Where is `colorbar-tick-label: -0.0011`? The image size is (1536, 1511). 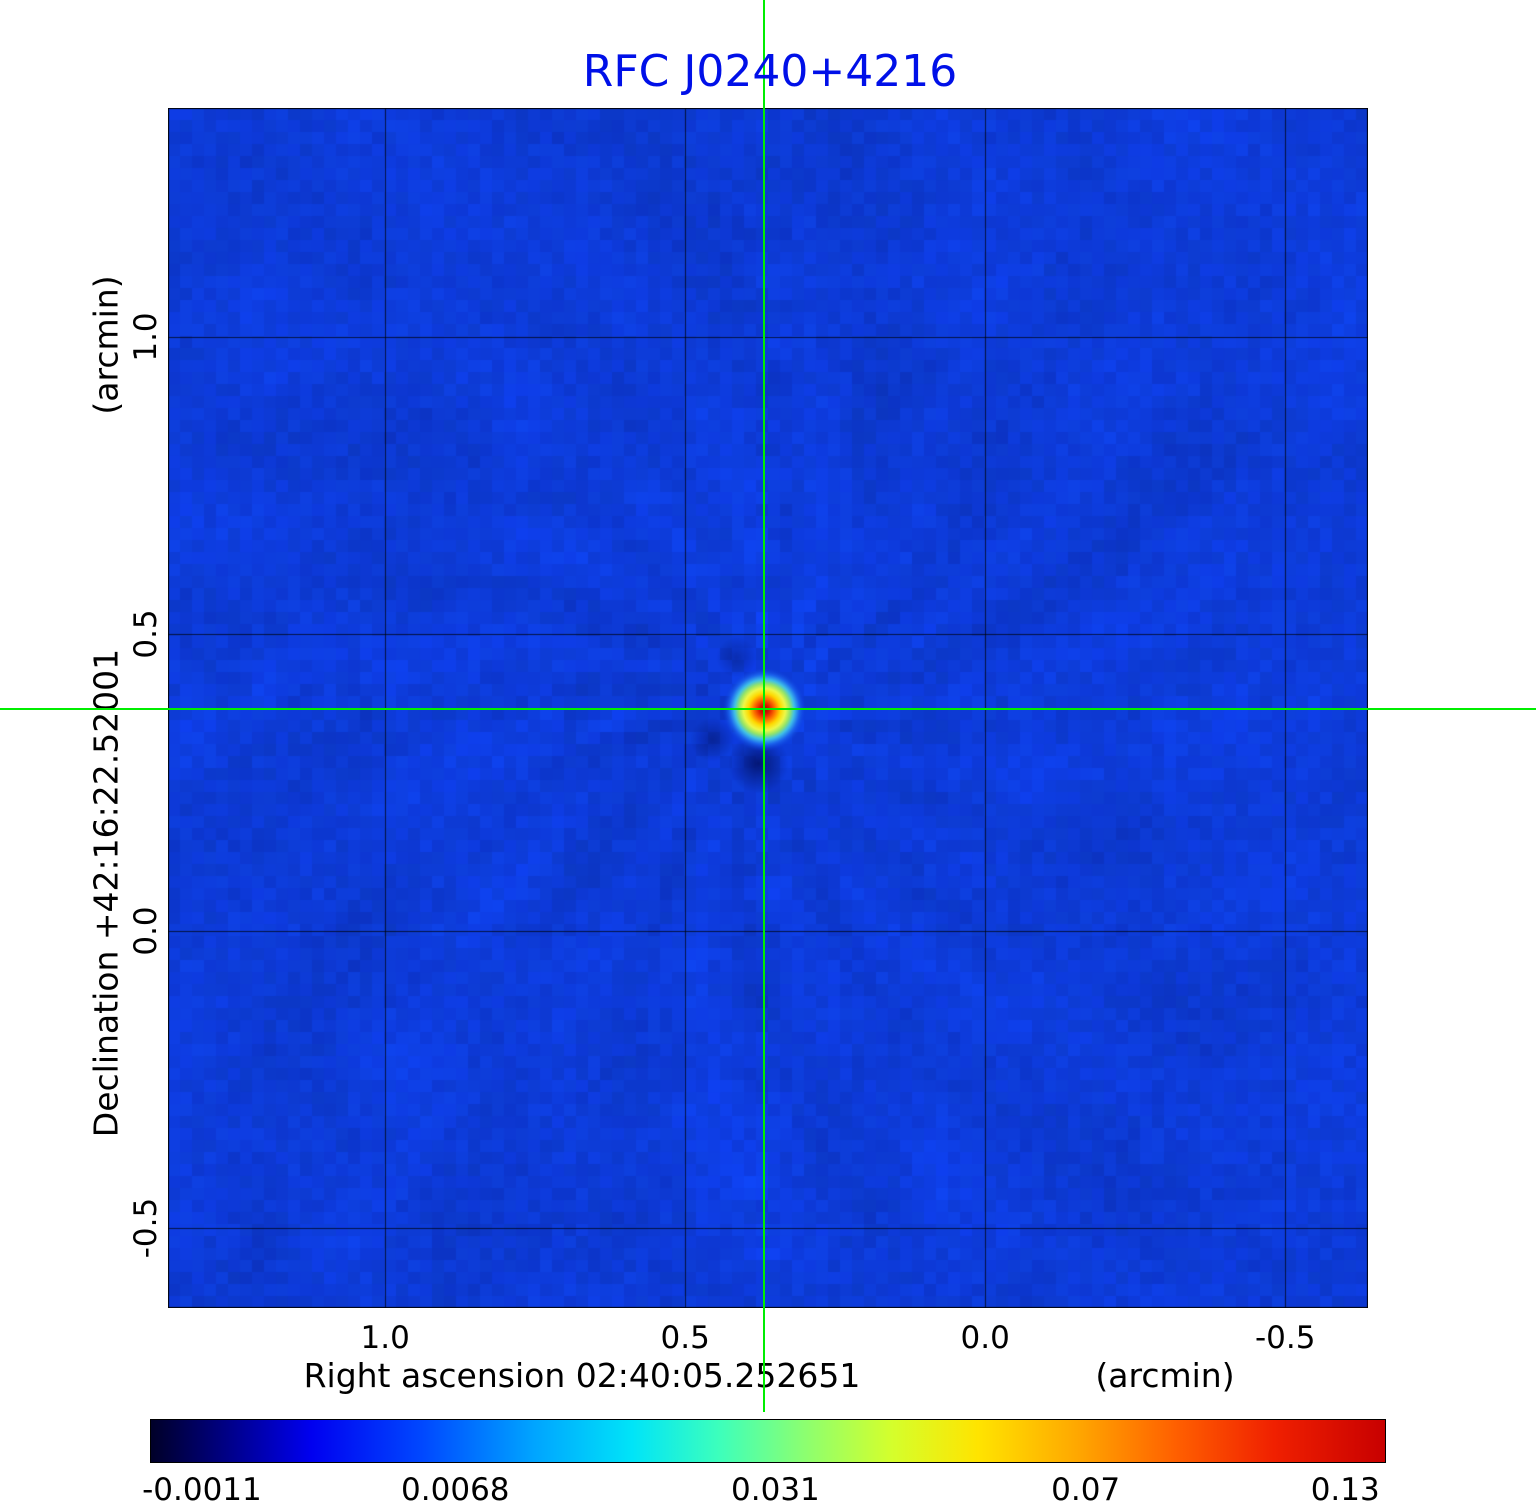
colorbar-tick-label: -0.0011 is located at coordinates (202, 1490).